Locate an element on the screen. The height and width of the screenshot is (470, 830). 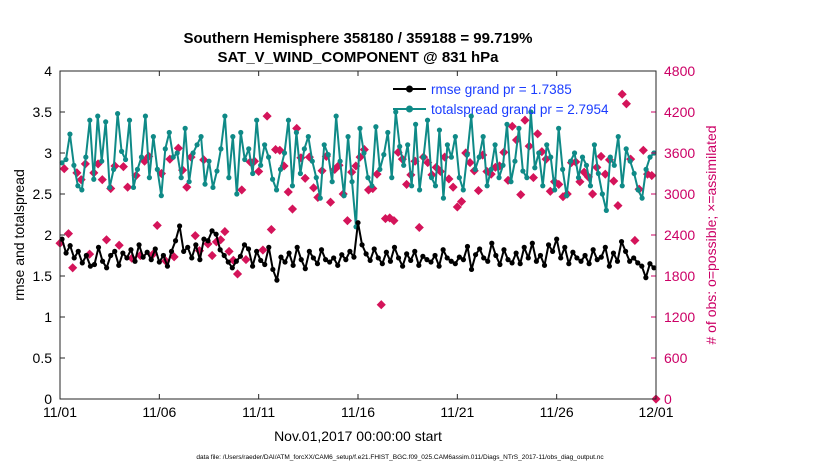
legend-rmse-label: rmse grand pr = 1.7385 is located at coordinates (501, 89).